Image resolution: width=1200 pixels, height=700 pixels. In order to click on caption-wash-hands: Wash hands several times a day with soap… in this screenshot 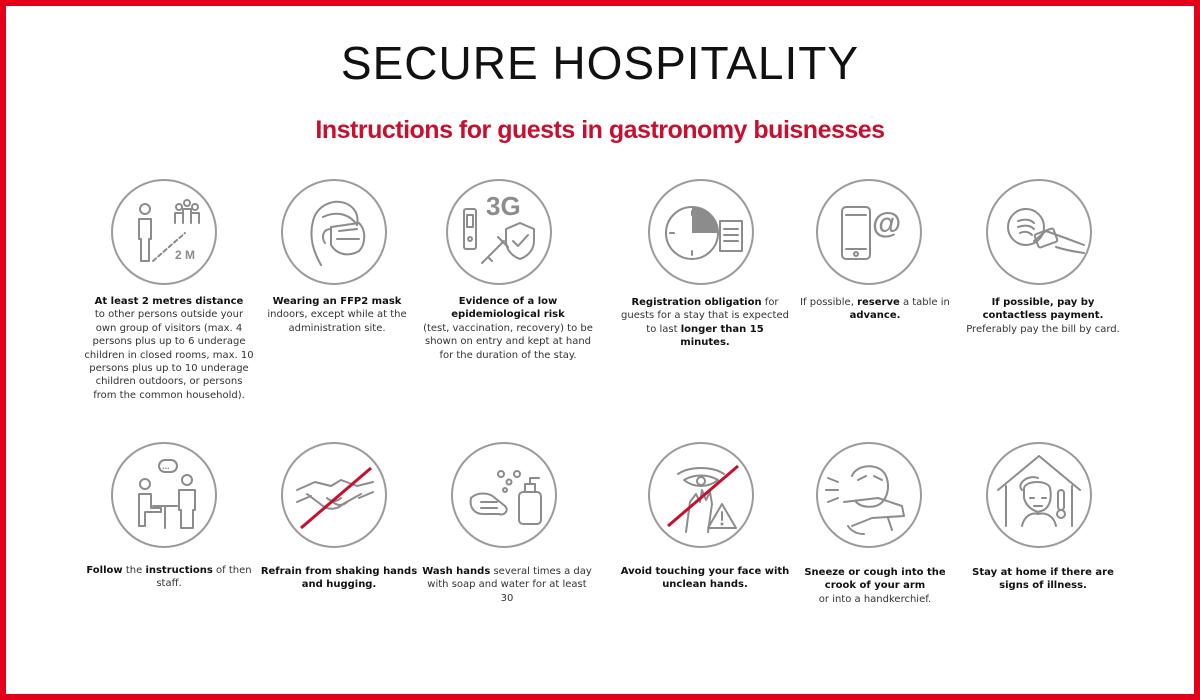, I will do `click(507, 585)`.